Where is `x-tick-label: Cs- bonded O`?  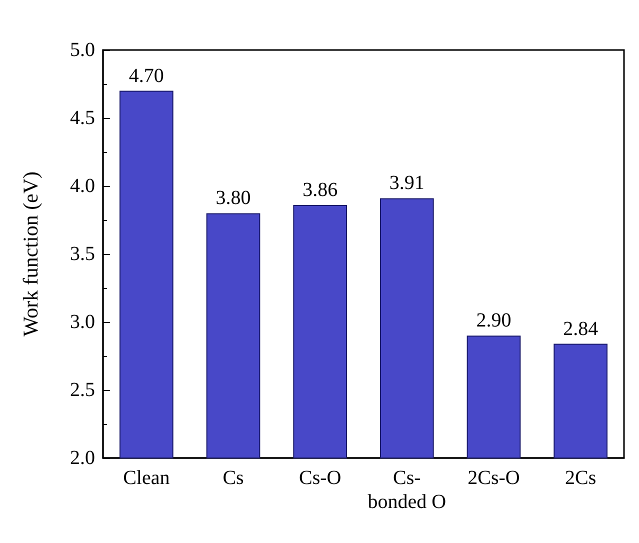 x-tick-label: Cs- bonded O is located at coordinates (407, 490).